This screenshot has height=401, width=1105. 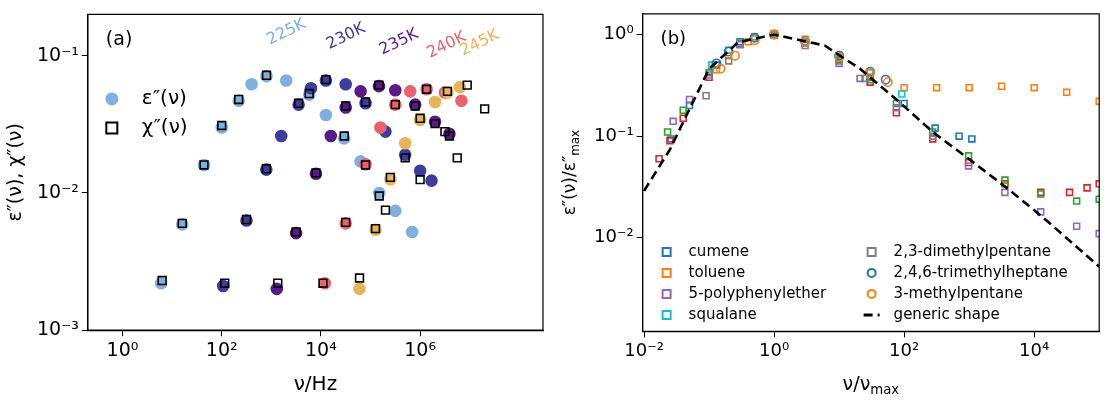 What do you see at coordinates (757, 292) in the screenshot?
I see `legend-label: 5-polyphenylether` at bounding box center [757, 292].